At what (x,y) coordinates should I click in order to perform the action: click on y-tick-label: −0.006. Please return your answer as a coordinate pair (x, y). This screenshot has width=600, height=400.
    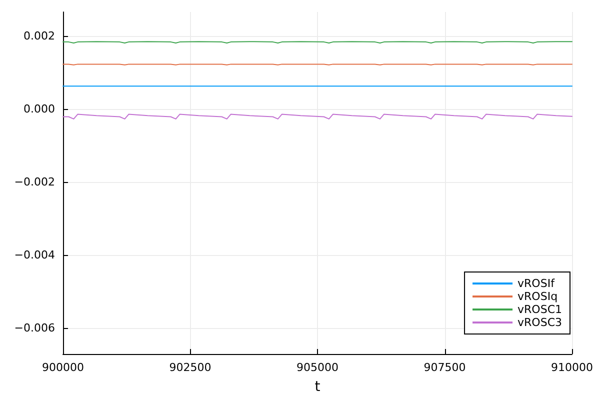
    Looking at the image, I should click on (34, 328).